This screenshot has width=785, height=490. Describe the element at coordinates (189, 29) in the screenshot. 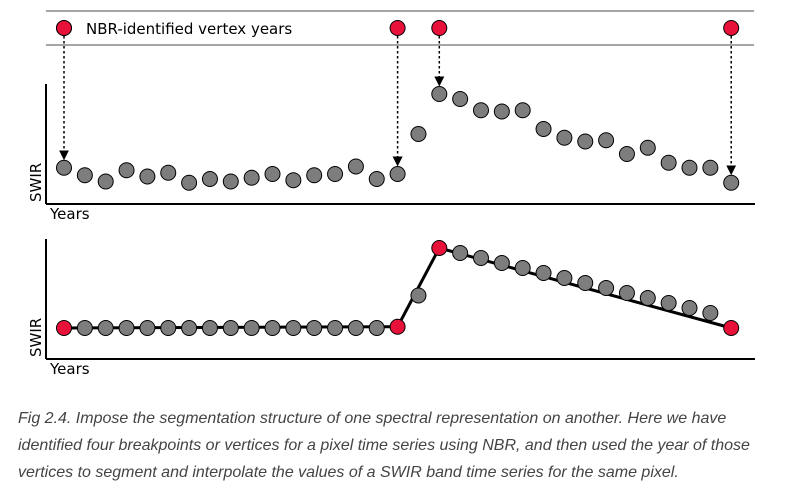

I see `legend-label: NBR-identified vertex years` at that location.